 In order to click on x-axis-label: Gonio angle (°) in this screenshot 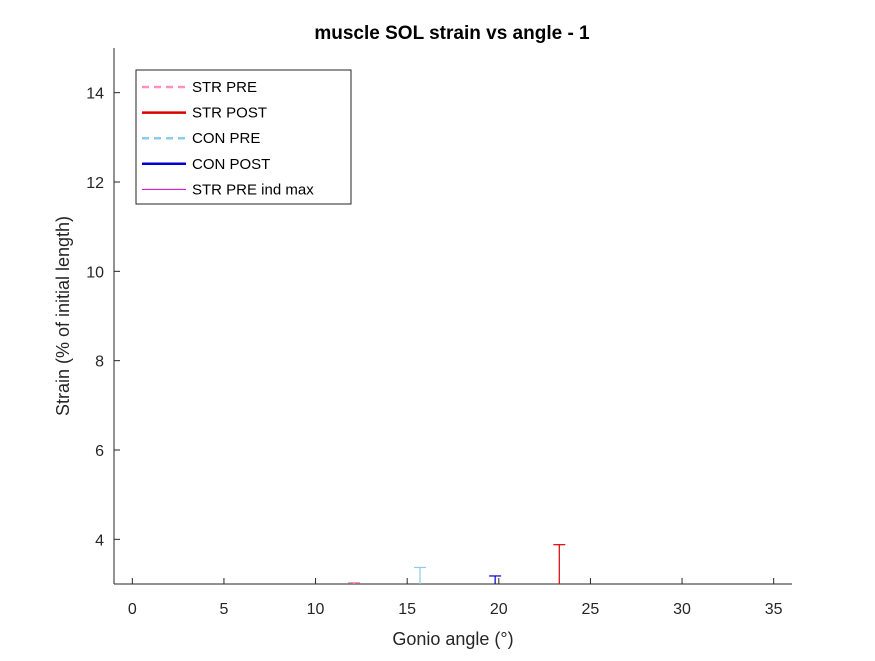, I will do `click(452, 639)`.